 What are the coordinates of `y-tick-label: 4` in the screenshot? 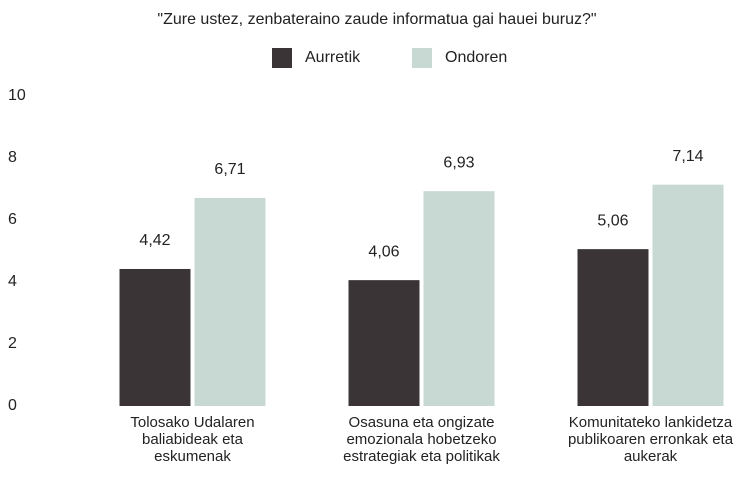 It's located at (12, 281).